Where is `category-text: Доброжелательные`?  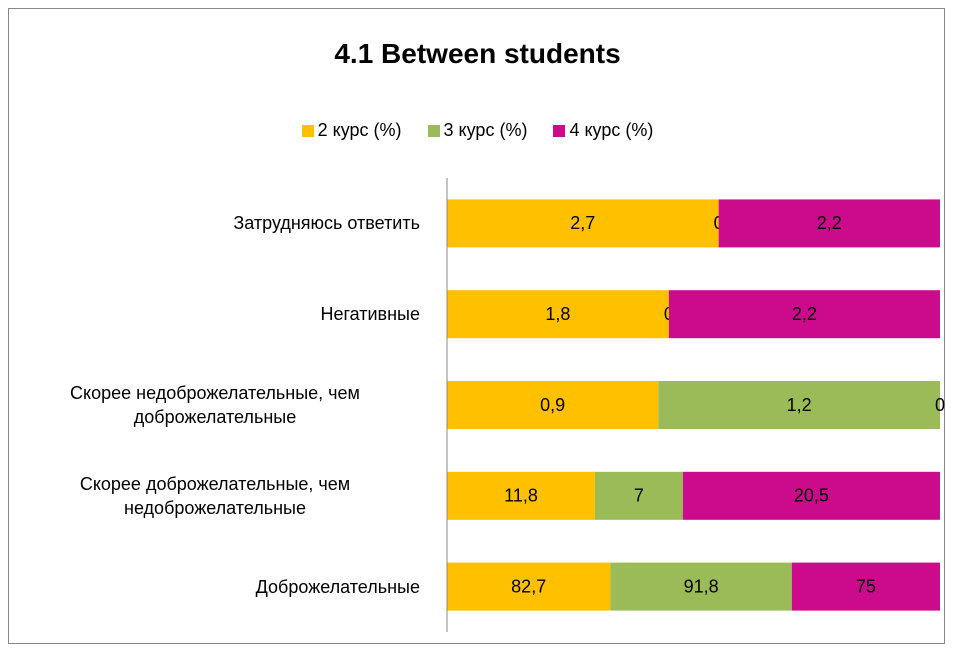
category-text: Доброжелательные is located at coordinates (337, 586).